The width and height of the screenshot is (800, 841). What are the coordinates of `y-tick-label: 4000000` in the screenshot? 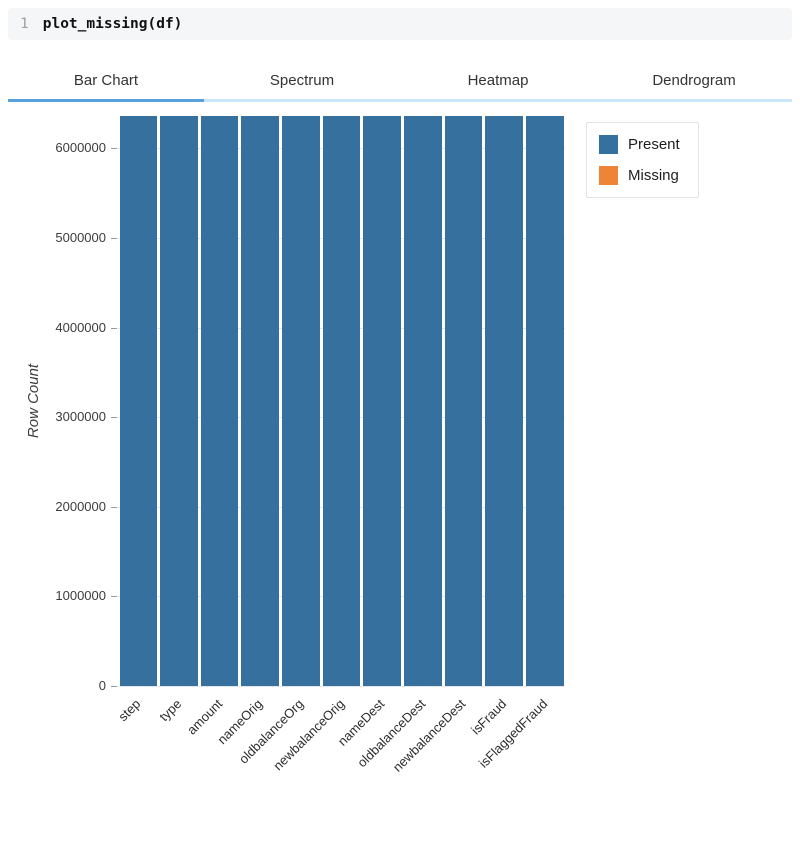 It's located at (80, 327).